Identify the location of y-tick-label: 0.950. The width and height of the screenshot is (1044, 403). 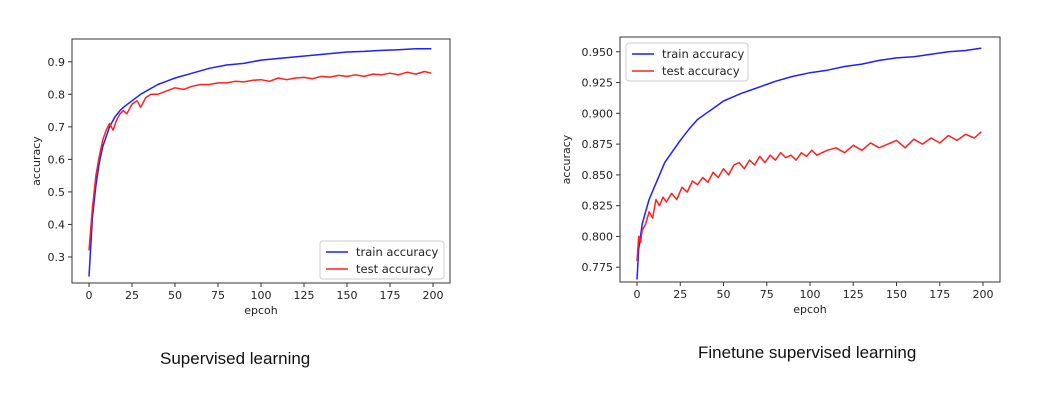
(598, 52).